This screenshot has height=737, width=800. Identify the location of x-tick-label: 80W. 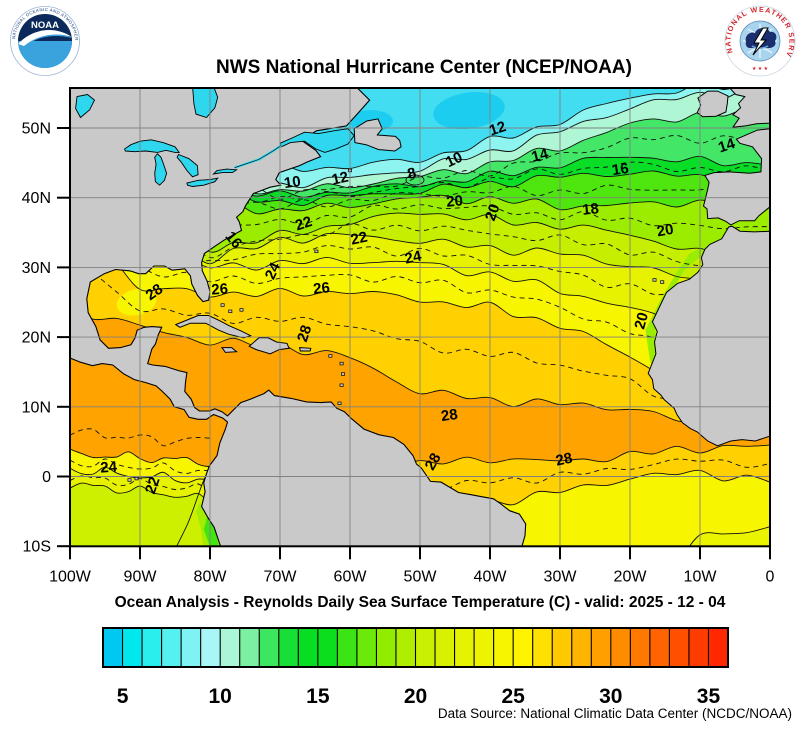
(211, 576).